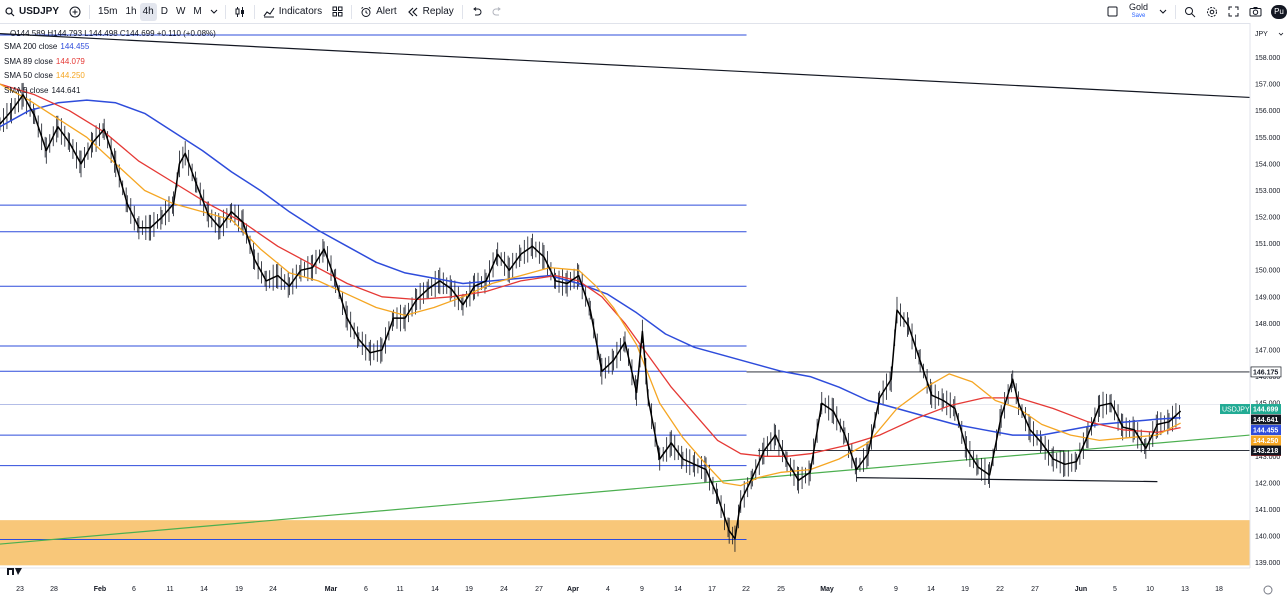  I want to click on indicators-button: Indicators, so click(292, 11).